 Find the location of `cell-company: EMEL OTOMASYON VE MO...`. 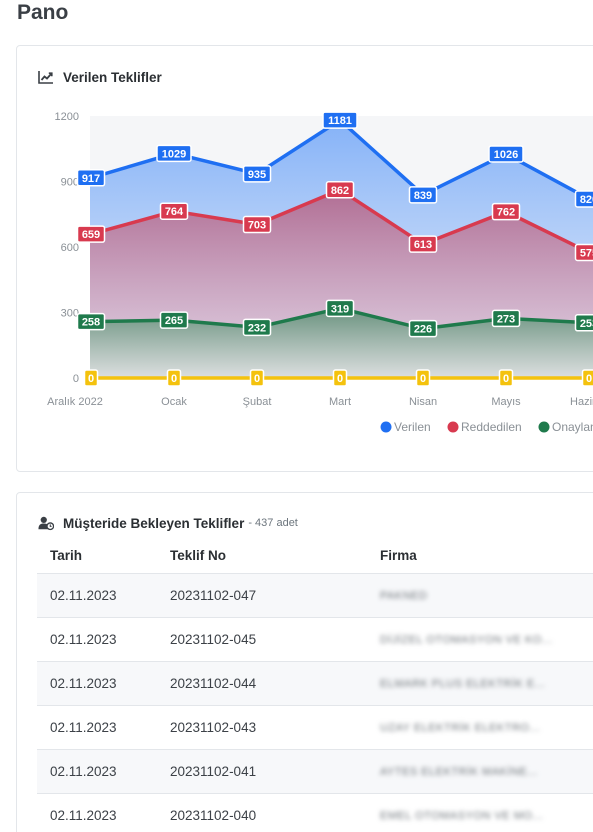

cell-company: EMEL OTOMASYON VE MO... is located at coordinates (462, 815).